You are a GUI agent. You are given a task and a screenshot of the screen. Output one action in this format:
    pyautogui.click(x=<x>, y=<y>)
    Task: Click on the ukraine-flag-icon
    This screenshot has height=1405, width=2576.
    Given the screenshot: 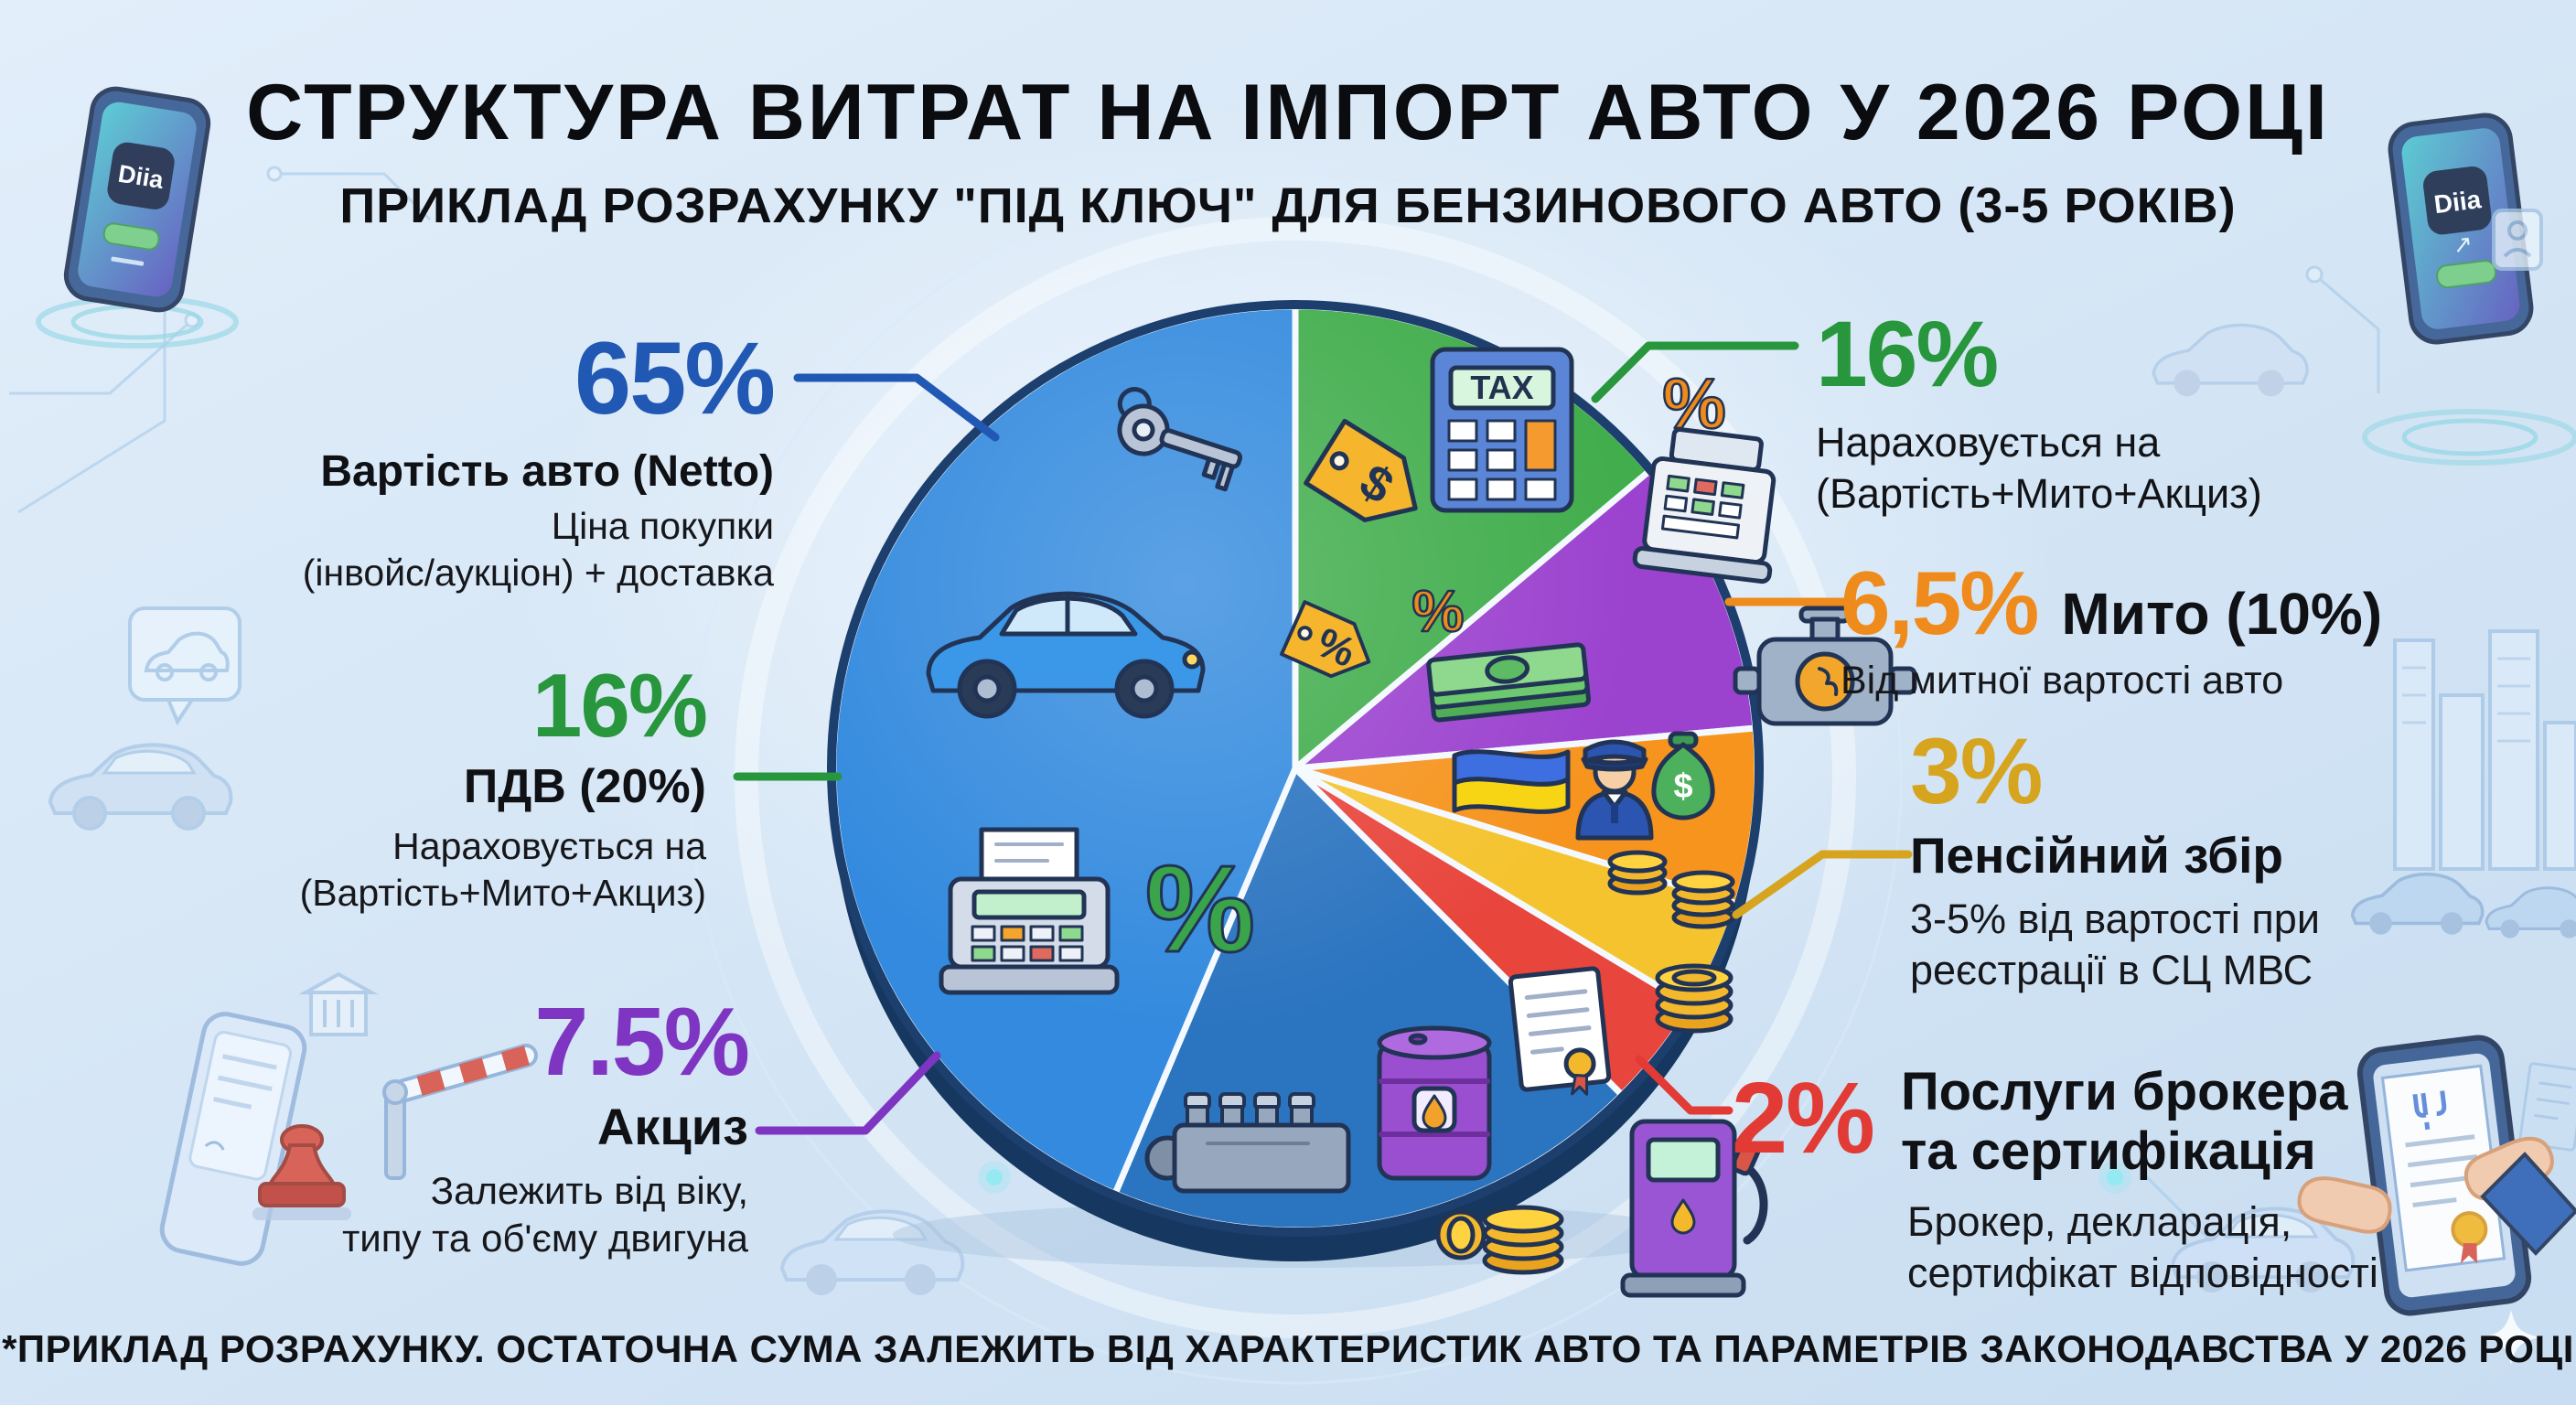 What is the action you would take?
    pyautogui.click(x=1512, y=781)
    